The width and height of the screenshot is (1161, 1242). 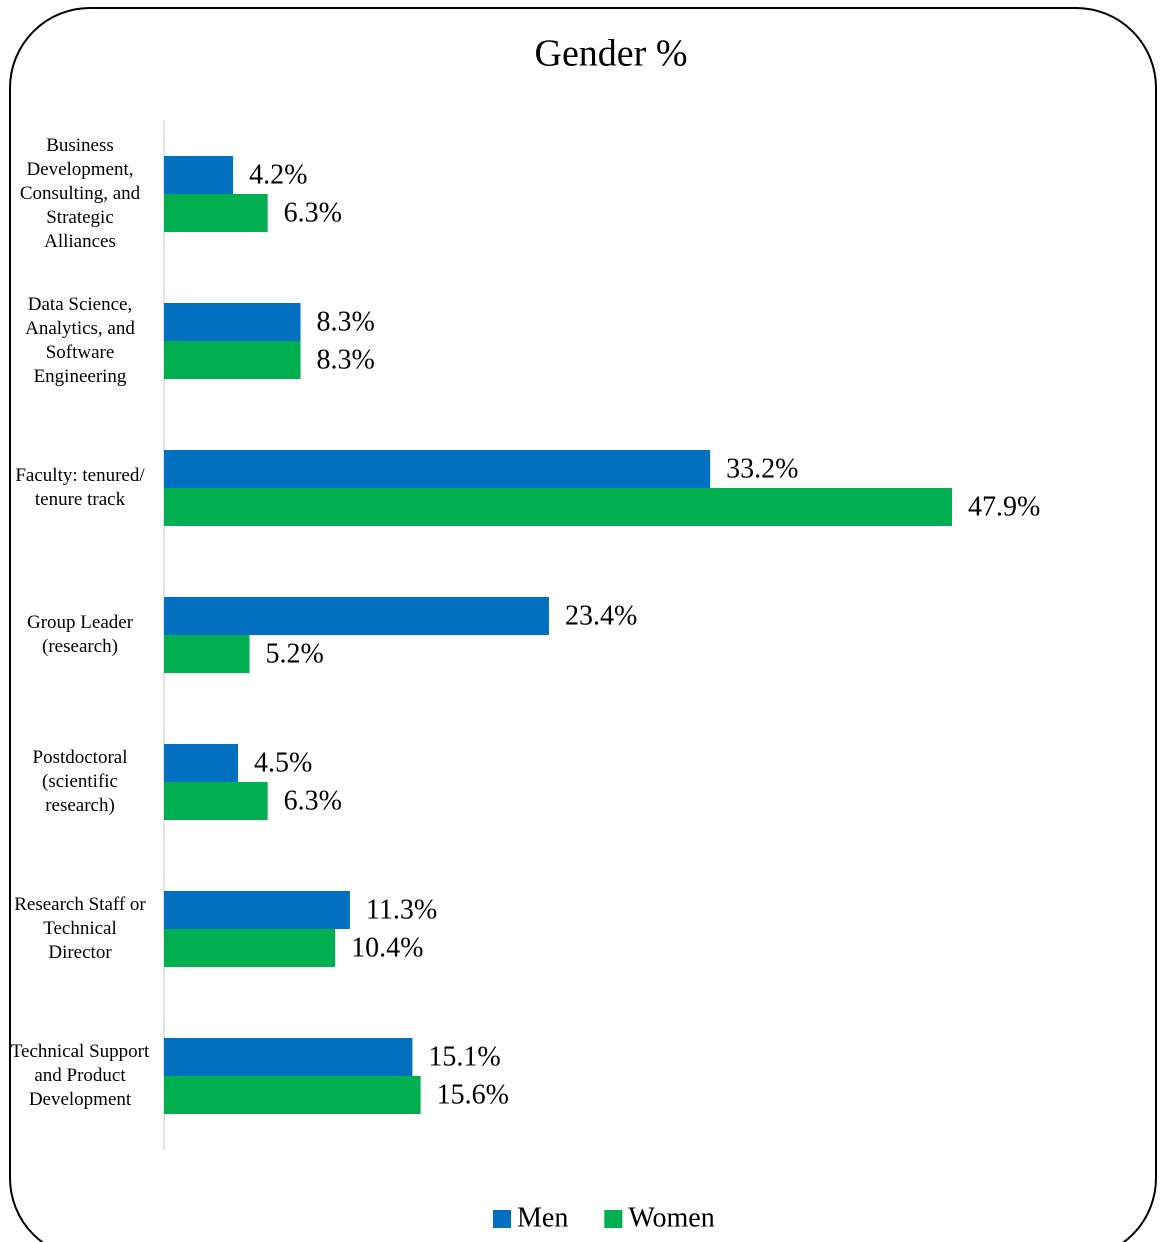 I want to click on chart-title: Gender %, so click(x=611, y=54).